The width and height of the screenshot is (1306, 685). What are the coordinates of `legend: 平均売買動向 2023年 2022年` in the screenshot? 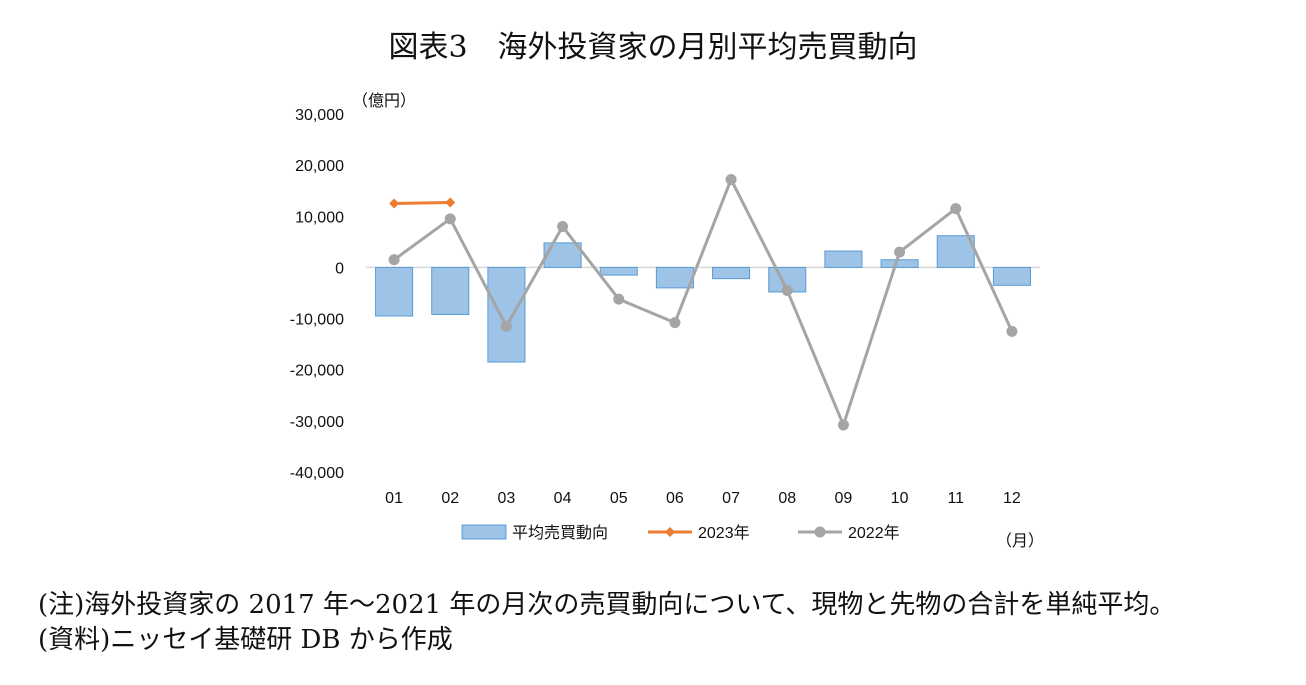 It's located at (680, 533).